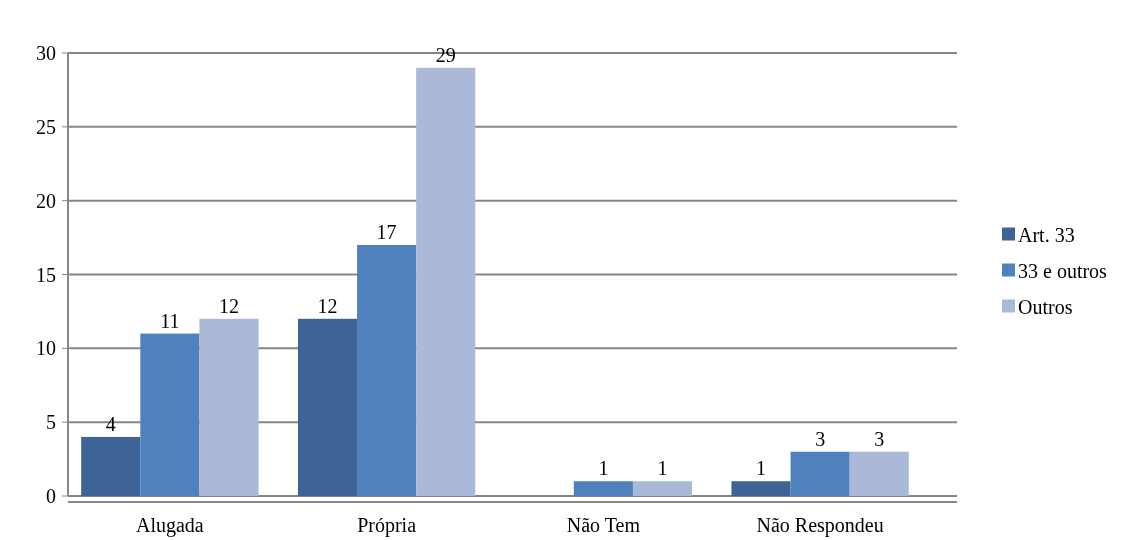 This screenshot has height=540, width=1144. I want to click on legend-label: Outros, so click(1045, 306).